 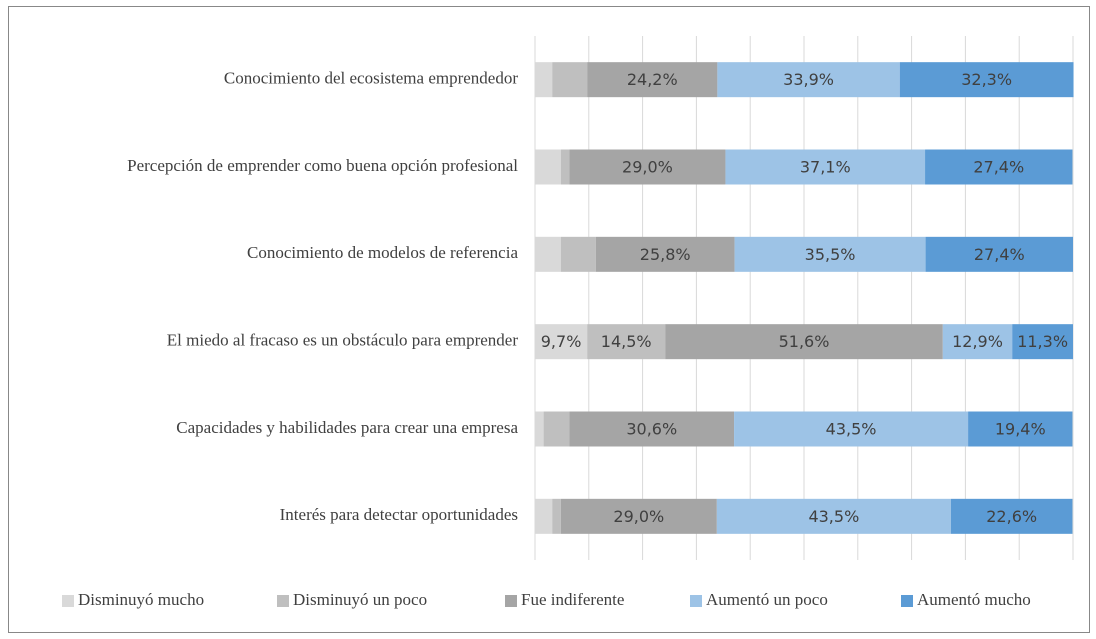 I want to click on category-label: Conocimiento de modelos de referencia, so click(x=382, y=252).